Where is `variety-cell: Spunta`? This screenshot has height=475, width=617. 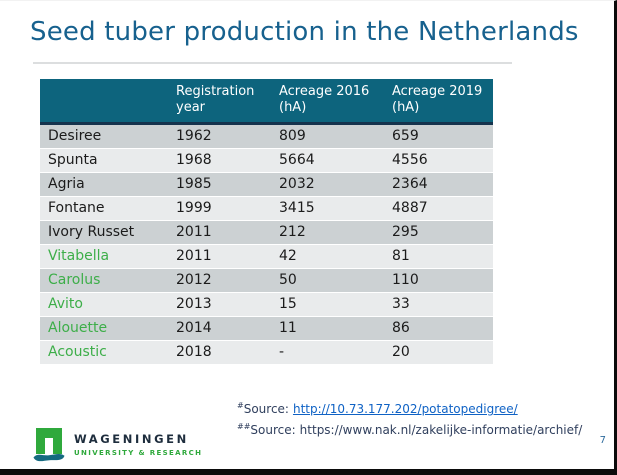 variety-cell: Spunta is located at coordinates (104, 160).